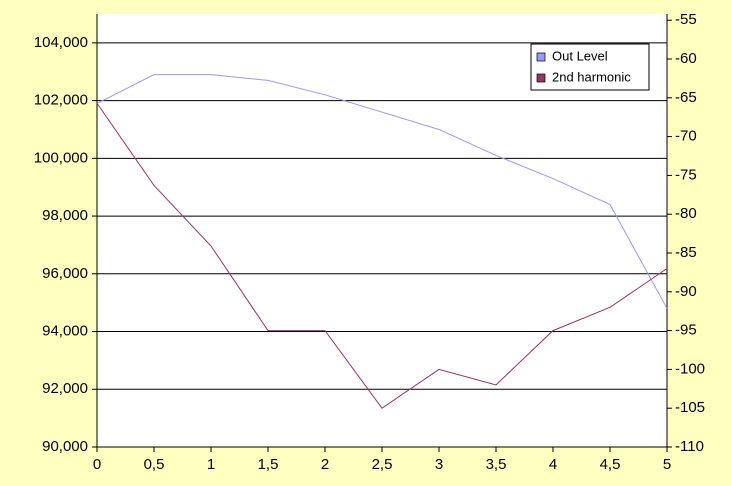 The image size is (731, 486). I want to click on y2-tick-label: -85, so click(686, 252).